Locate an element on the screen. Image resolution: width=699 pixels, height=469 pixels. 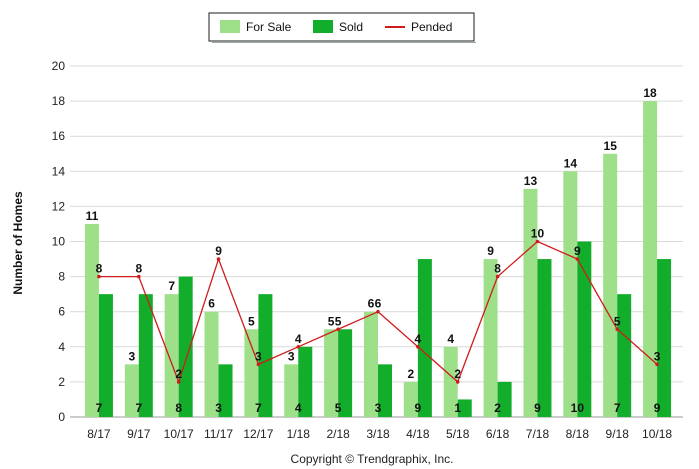
legend-label: For Sale is located at coordinates (269, 27).